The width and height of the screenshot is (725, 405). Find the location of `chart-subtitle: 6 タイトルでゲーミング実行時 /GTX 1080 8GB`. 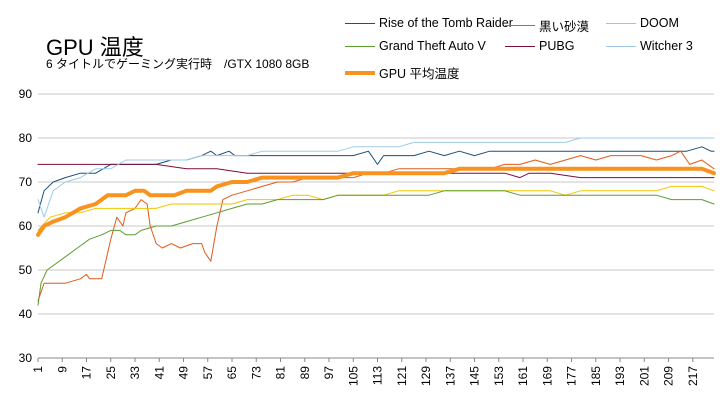

chart-subtitle: 6 タイトルでゲーミング実行時 /GTX 1080 8GB is located at coordinates (178, 64).